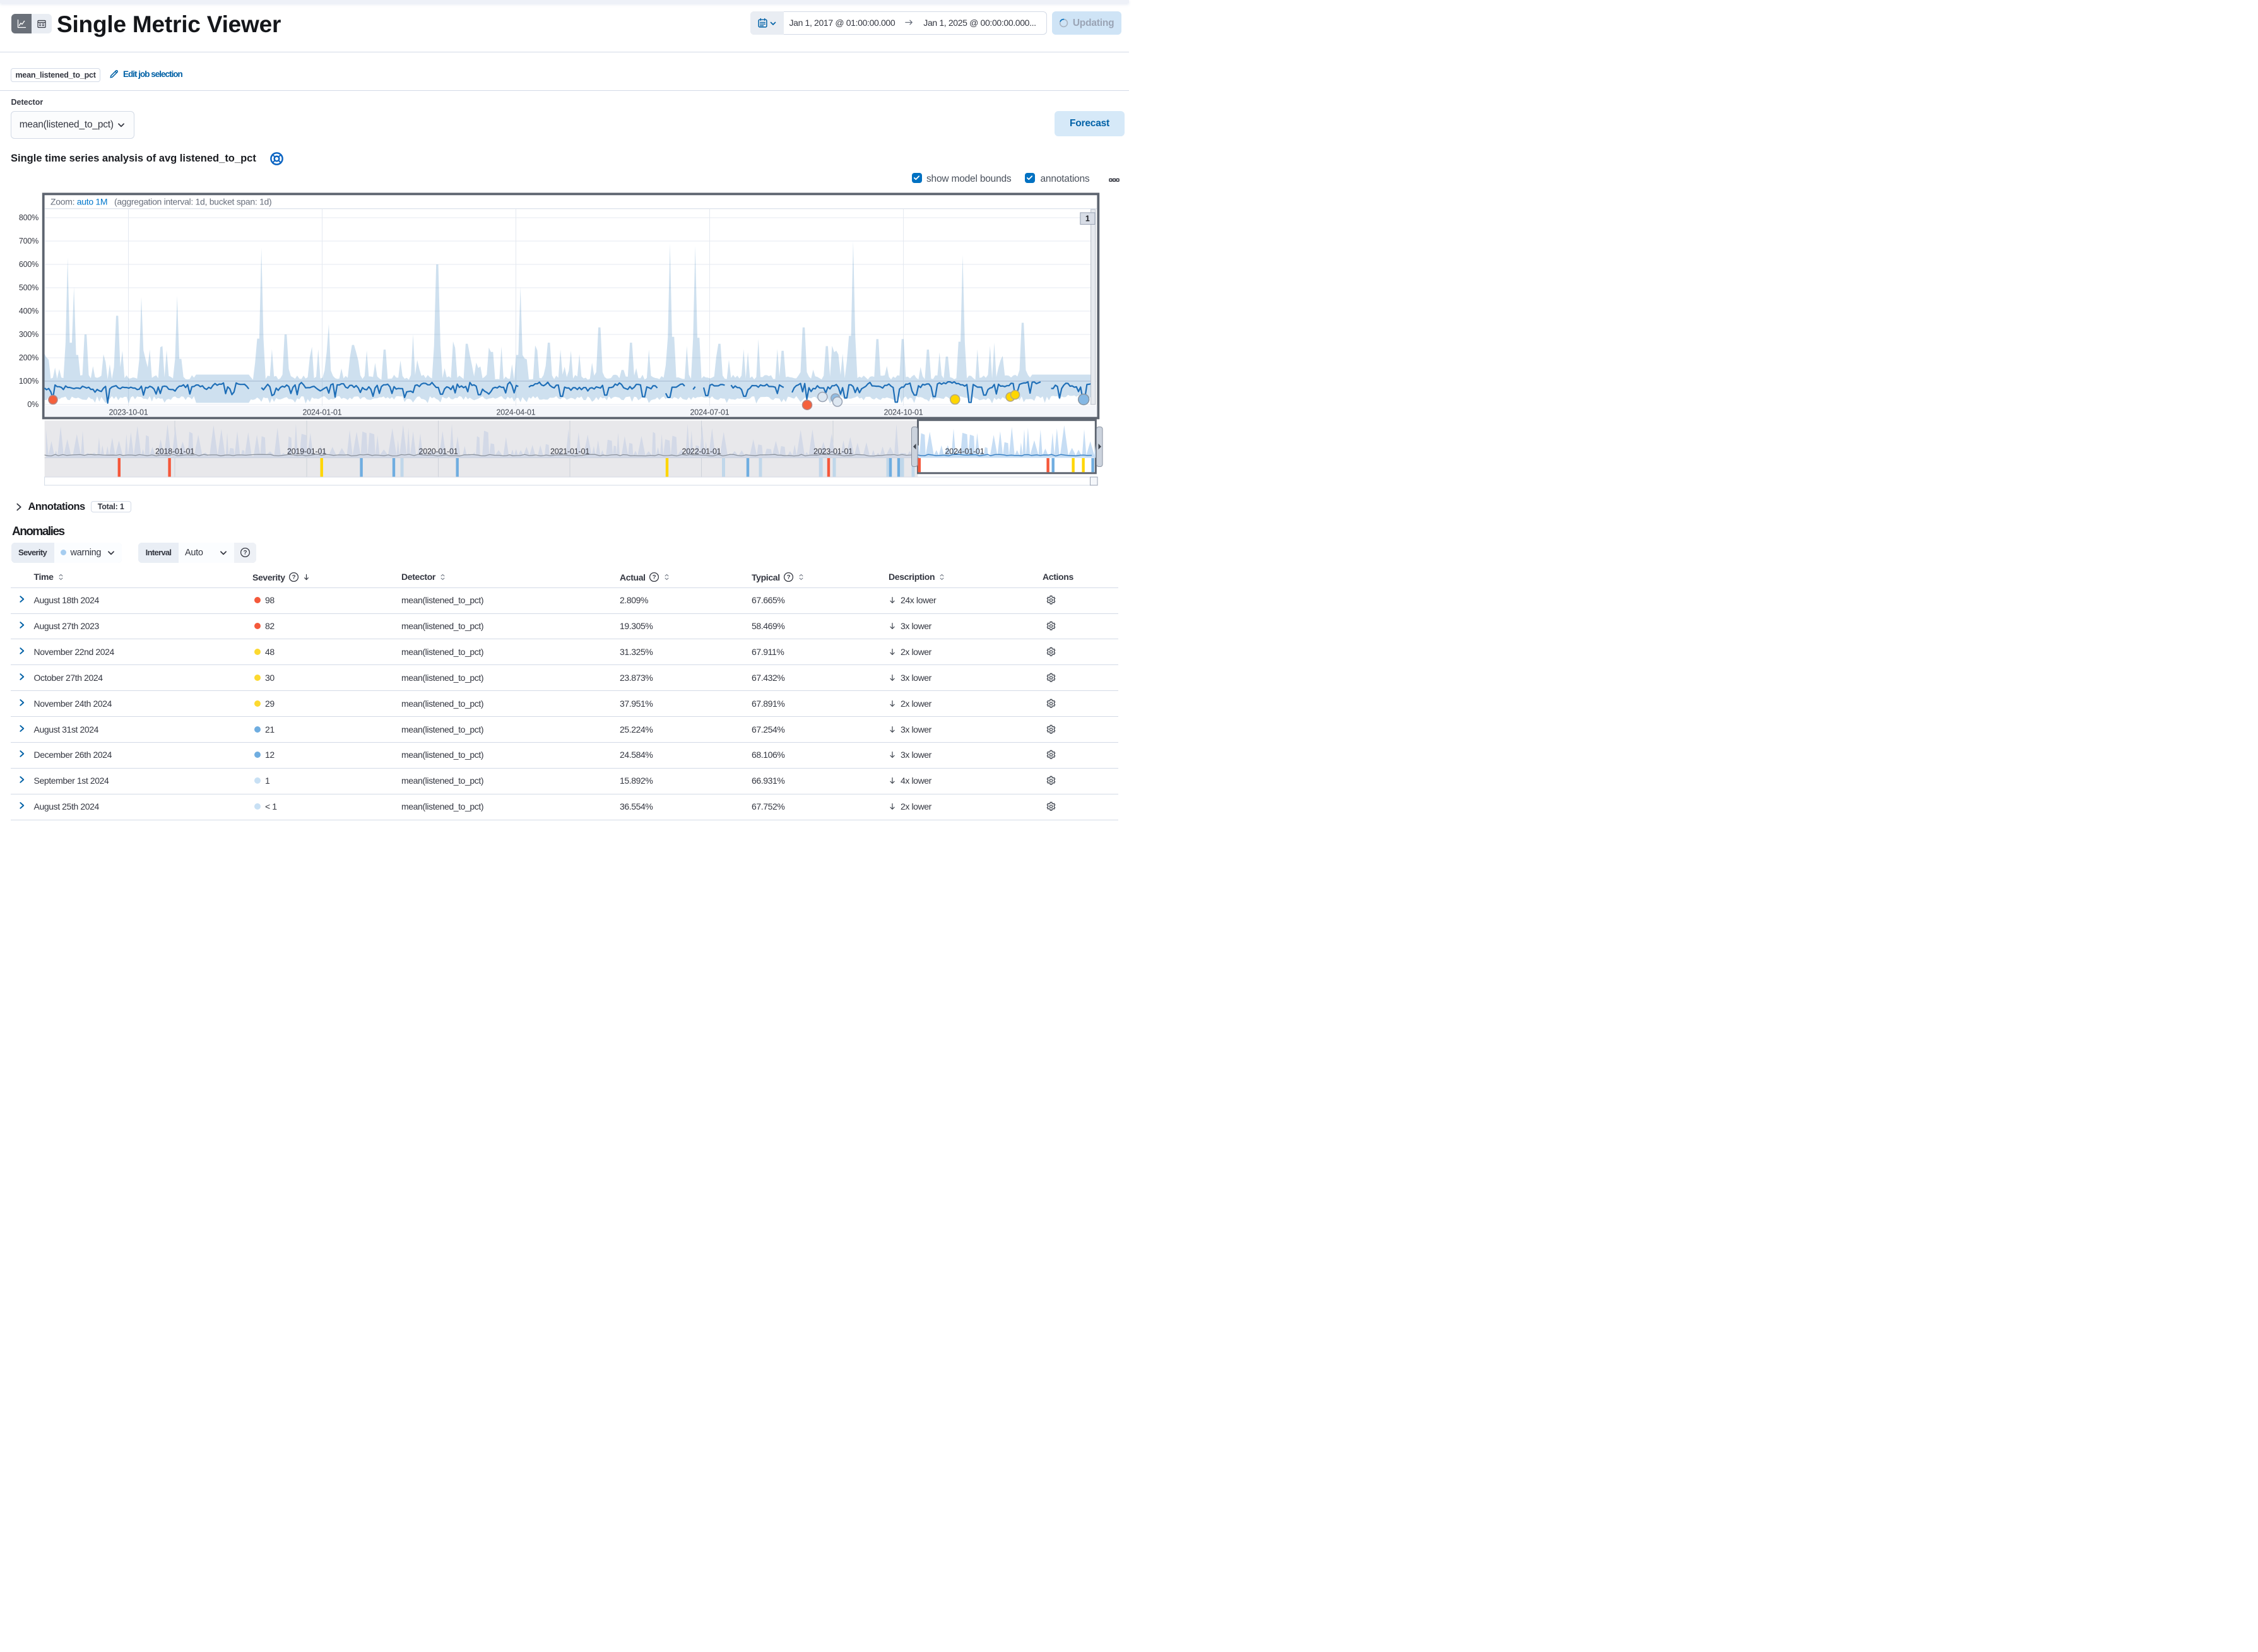 The width and height of the screenshot is (2258, 1652). What do you see at coordinates (28, 311) in the screenshot?
I see `svg-text: 400%` at bounding box center [28, 311].